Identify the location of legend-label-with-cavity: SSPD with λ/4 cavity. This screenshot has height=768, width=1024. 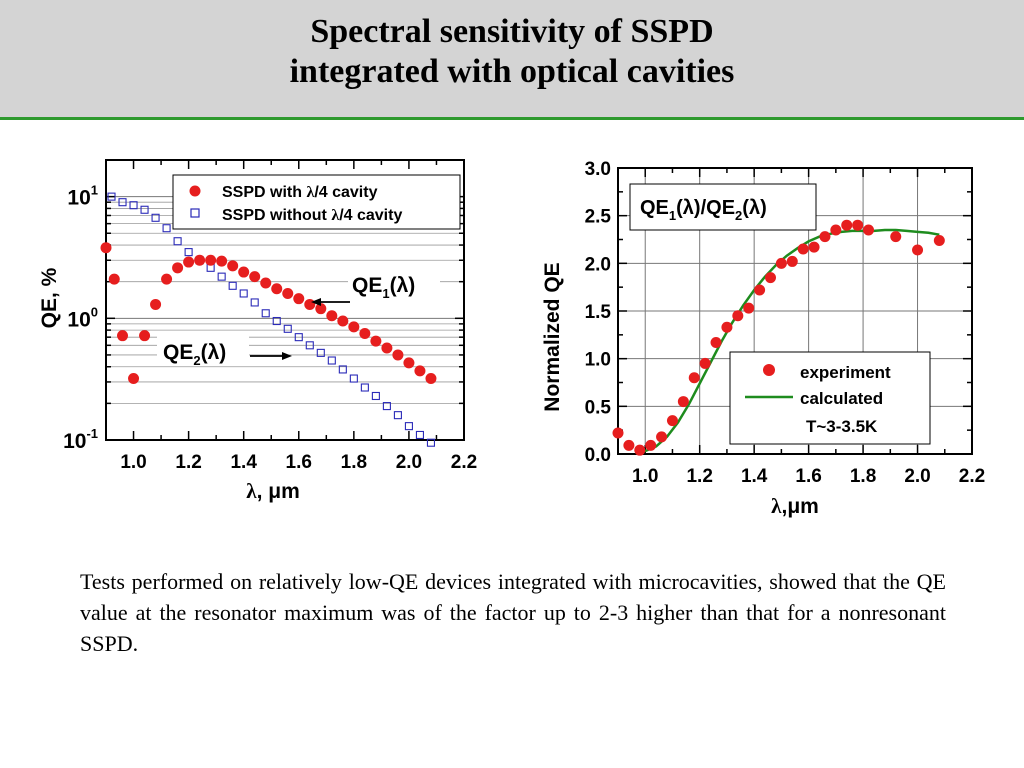
(300, 192).